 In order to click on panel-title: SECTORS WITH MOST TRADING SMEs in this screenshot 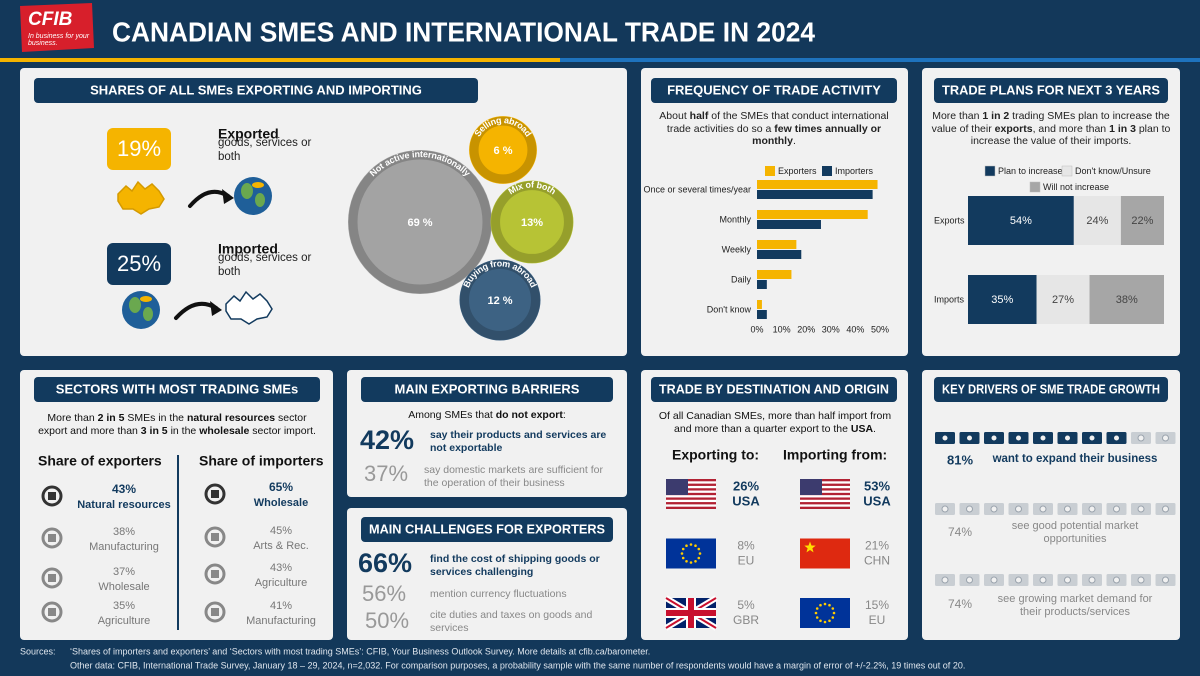, I will do `click(177, 388)`.